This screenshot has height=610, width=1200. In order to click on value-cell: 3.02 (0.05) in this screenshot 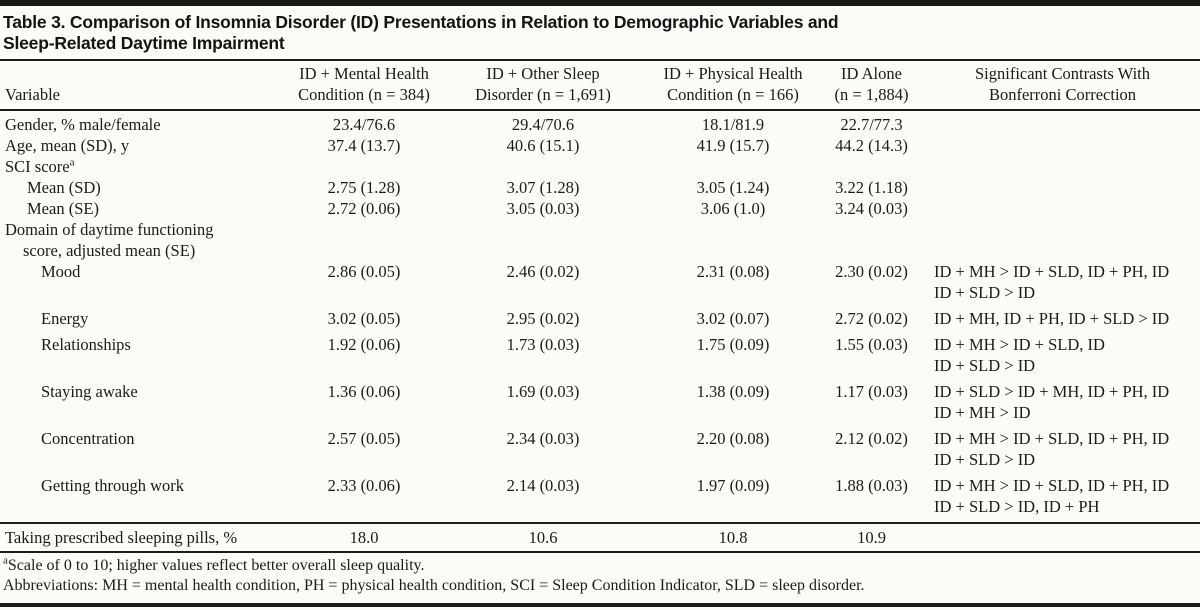, I will do `click(364, 318)`.